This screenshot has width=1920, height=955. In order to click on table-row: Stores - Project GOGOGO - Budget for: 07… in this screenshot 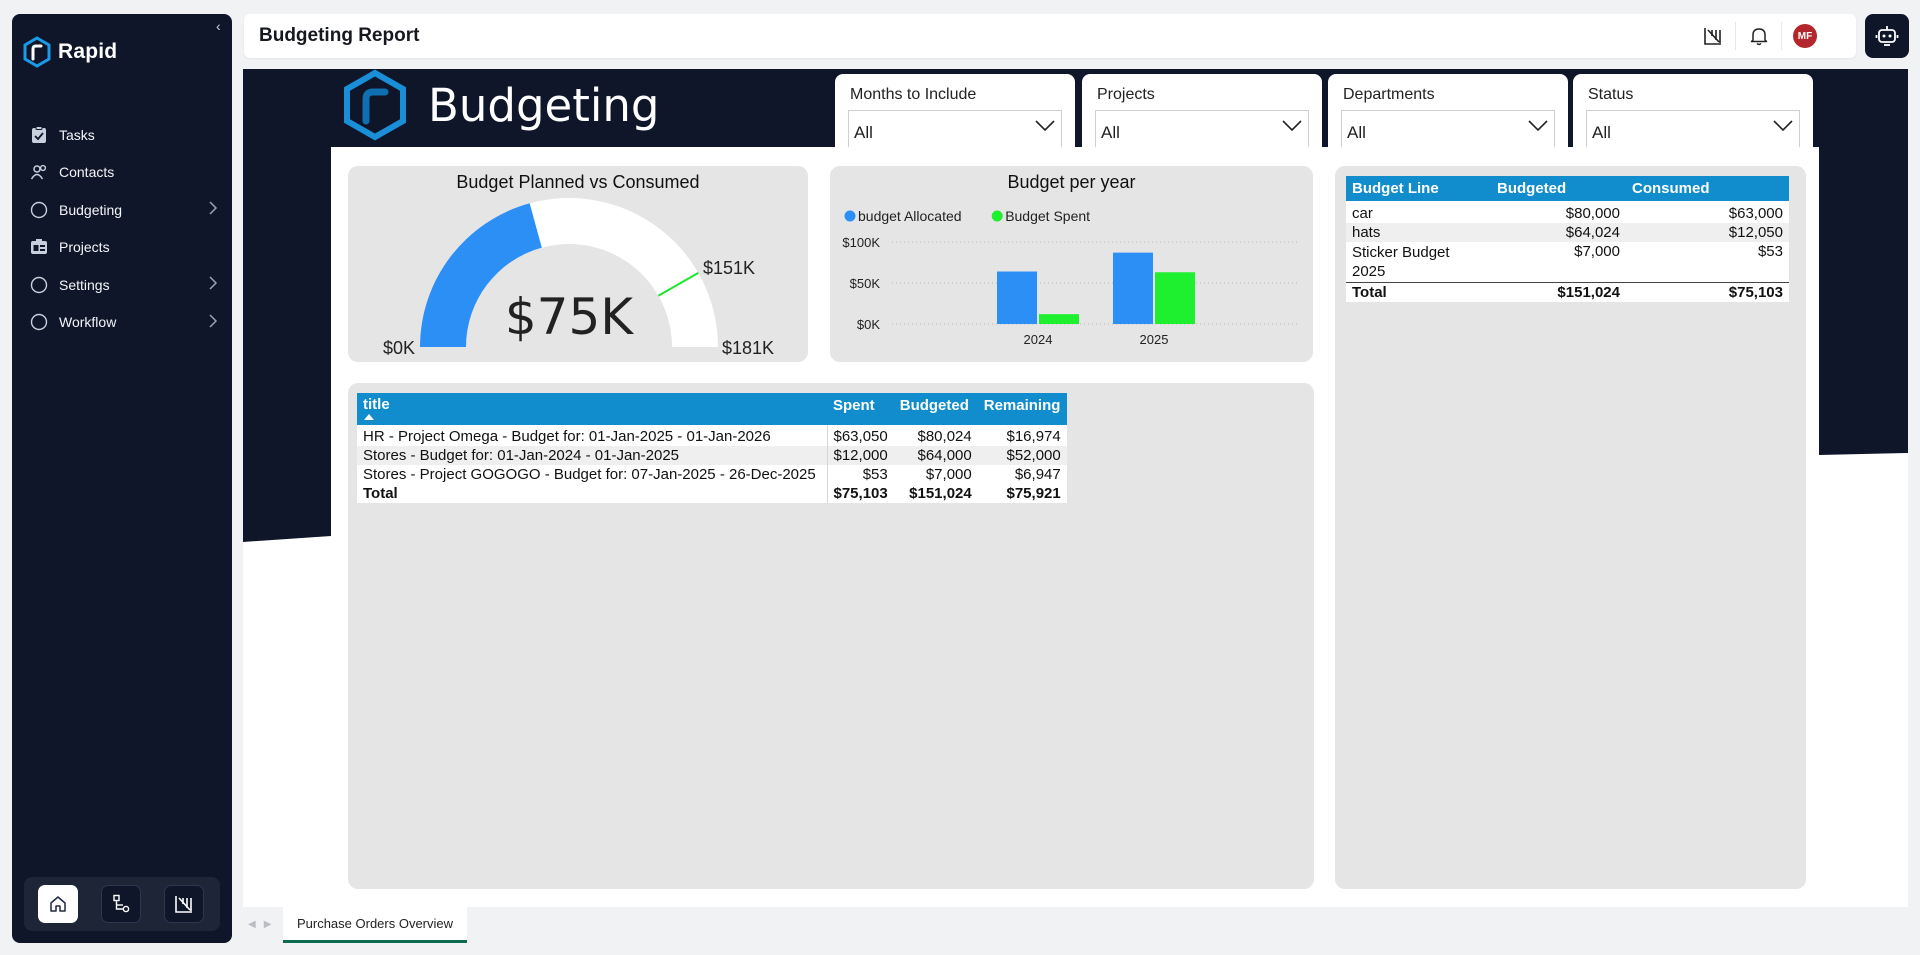, I will do `click(712, 474)`.